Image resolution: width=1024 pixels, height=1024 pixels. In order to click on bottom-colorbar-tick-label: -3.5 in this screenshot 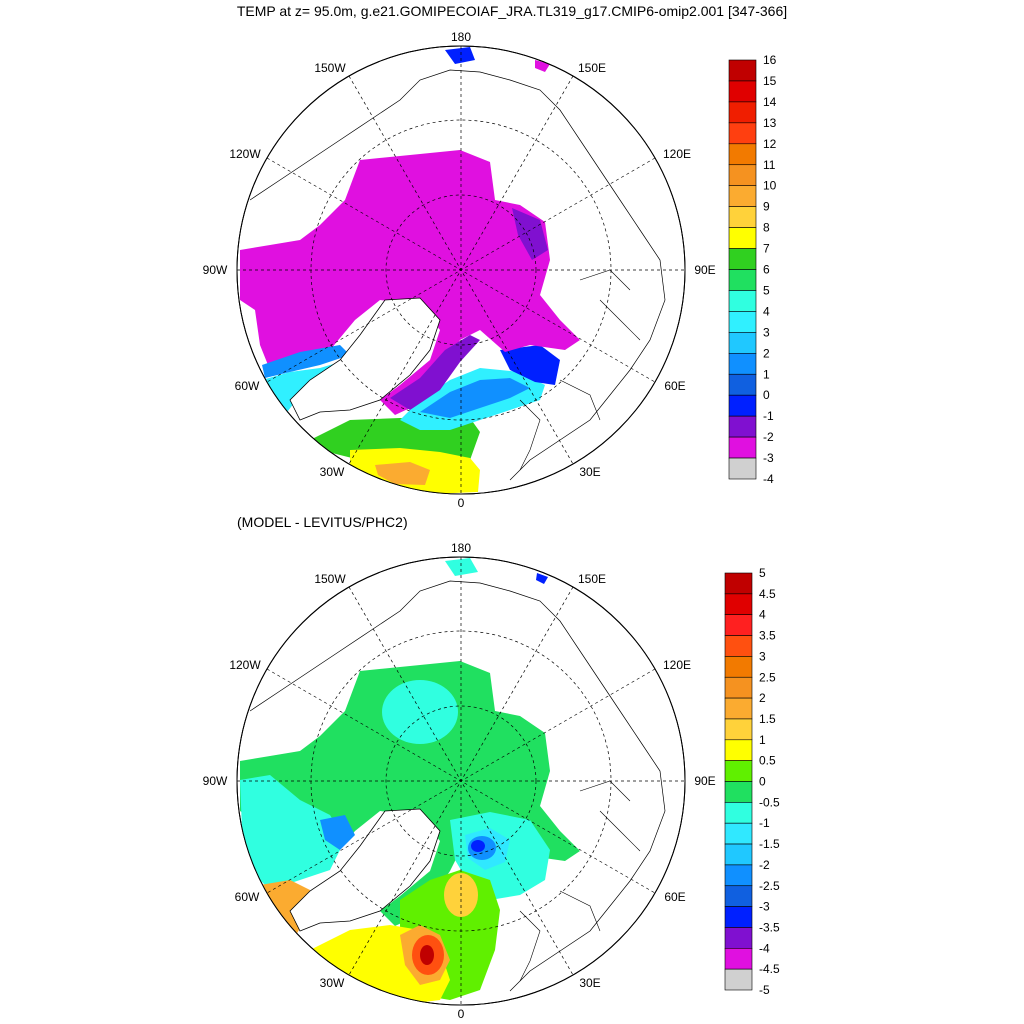, I will do `click(769, 927)`.